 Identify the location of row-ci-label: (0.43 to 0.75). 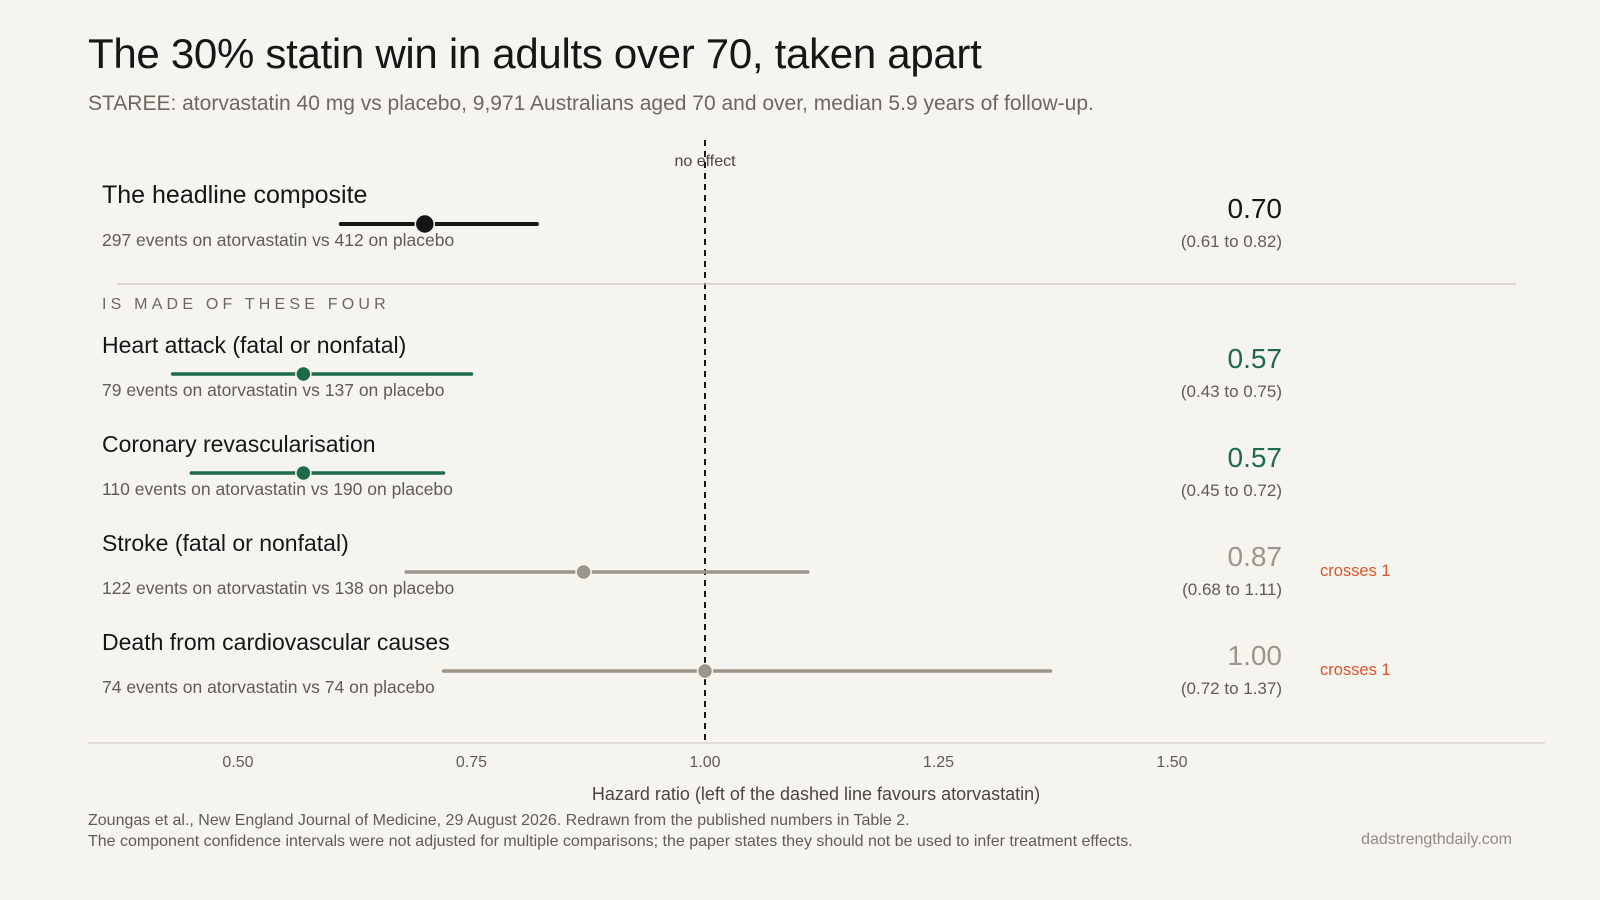
(1231, 391).